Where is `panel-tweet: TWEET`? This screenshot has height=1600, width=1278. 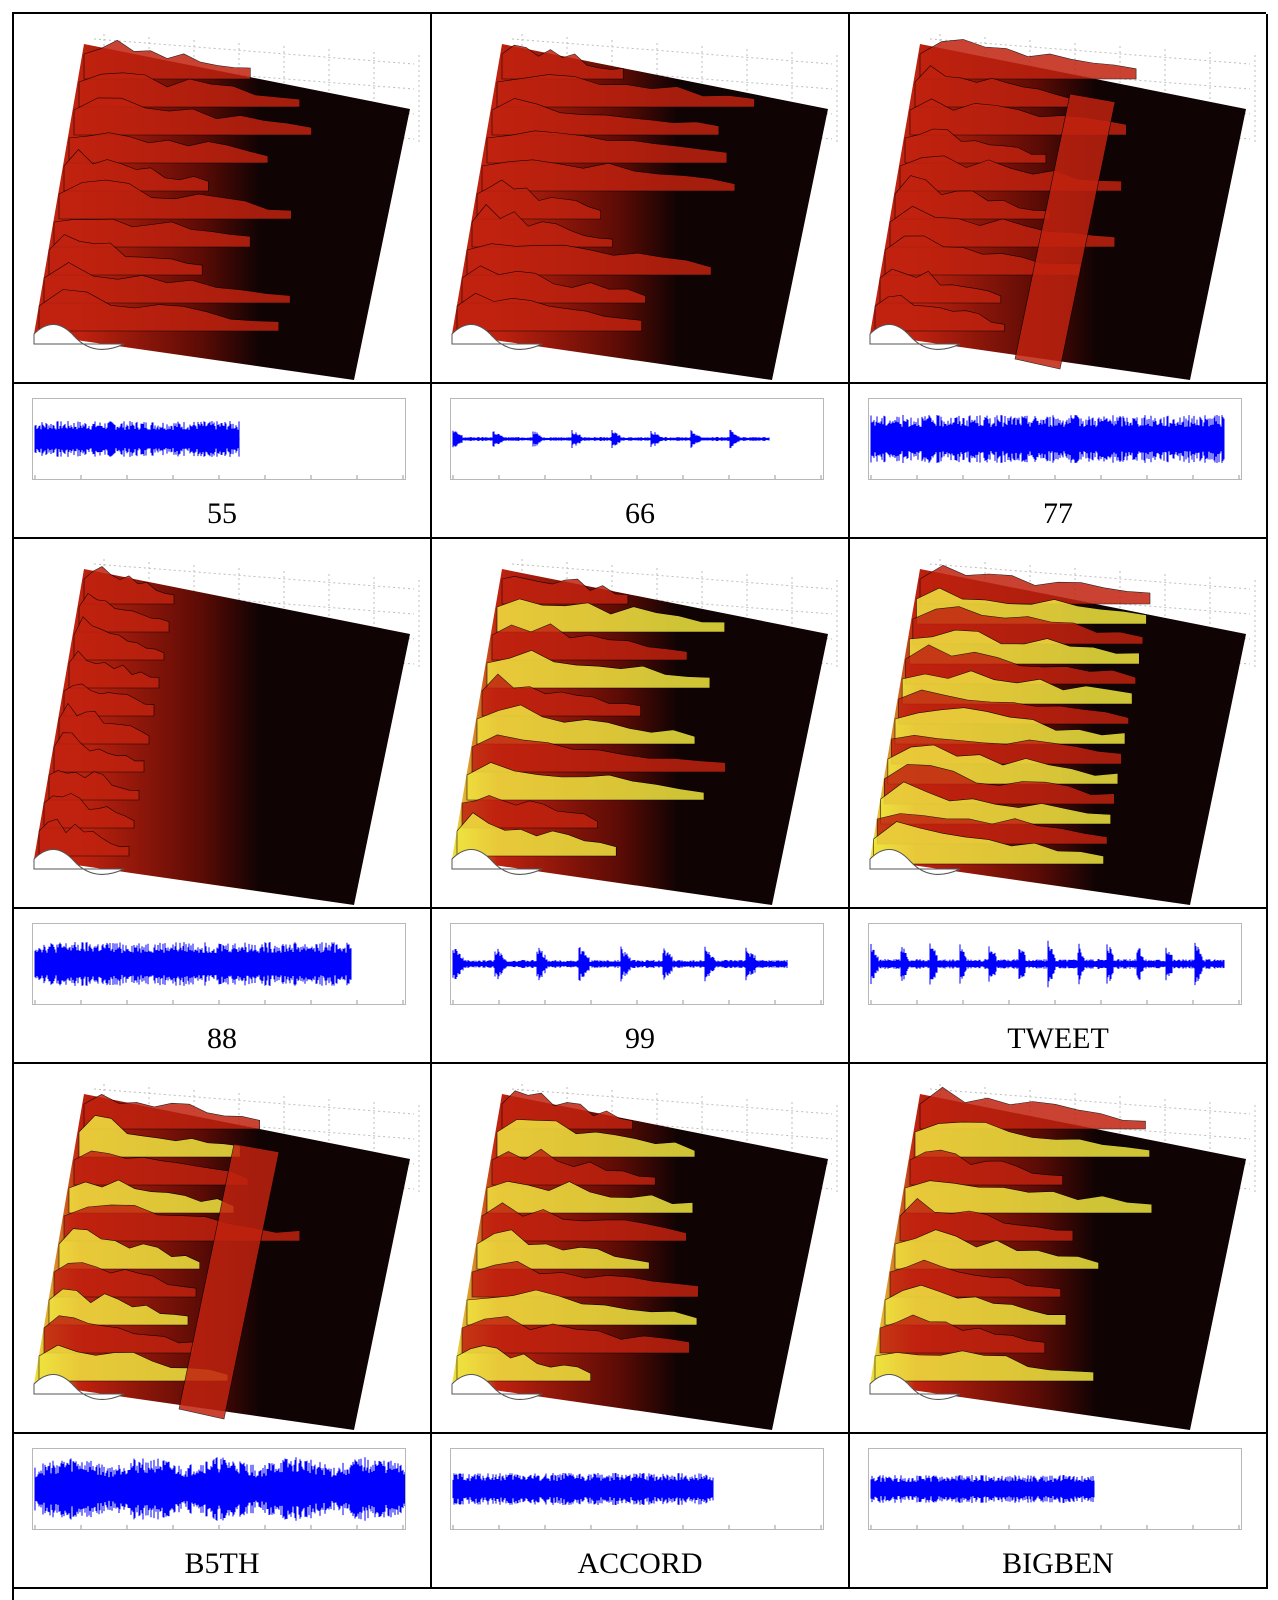 panel-tweet: TWEET is located at coordinates (1059, 801).